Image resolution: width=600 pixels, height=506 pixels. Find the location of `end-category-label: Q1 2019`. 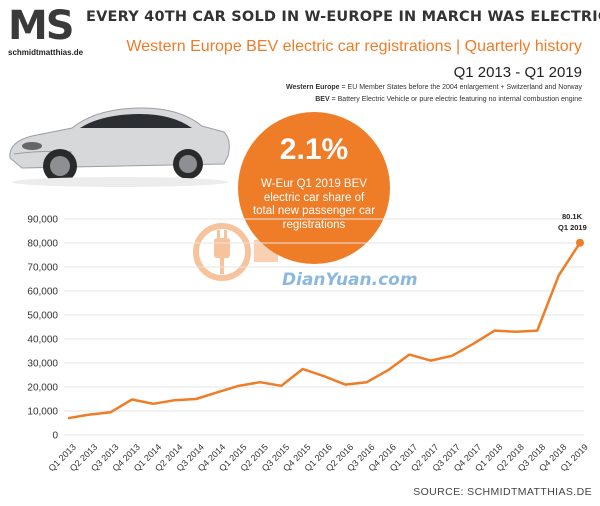

end-category-label: Q1 2019 is located at coordinates (572, 227).